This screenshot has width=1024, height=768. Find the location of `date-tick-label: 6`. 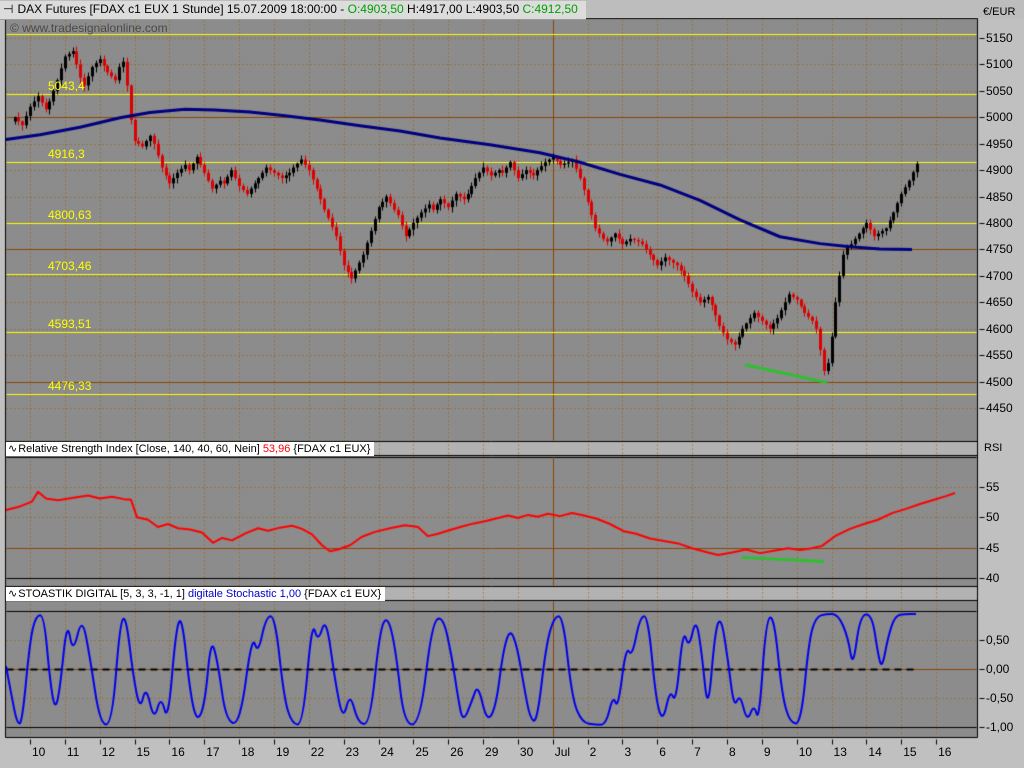

date-tick-label: 6 is located at coordinates (662, 752).